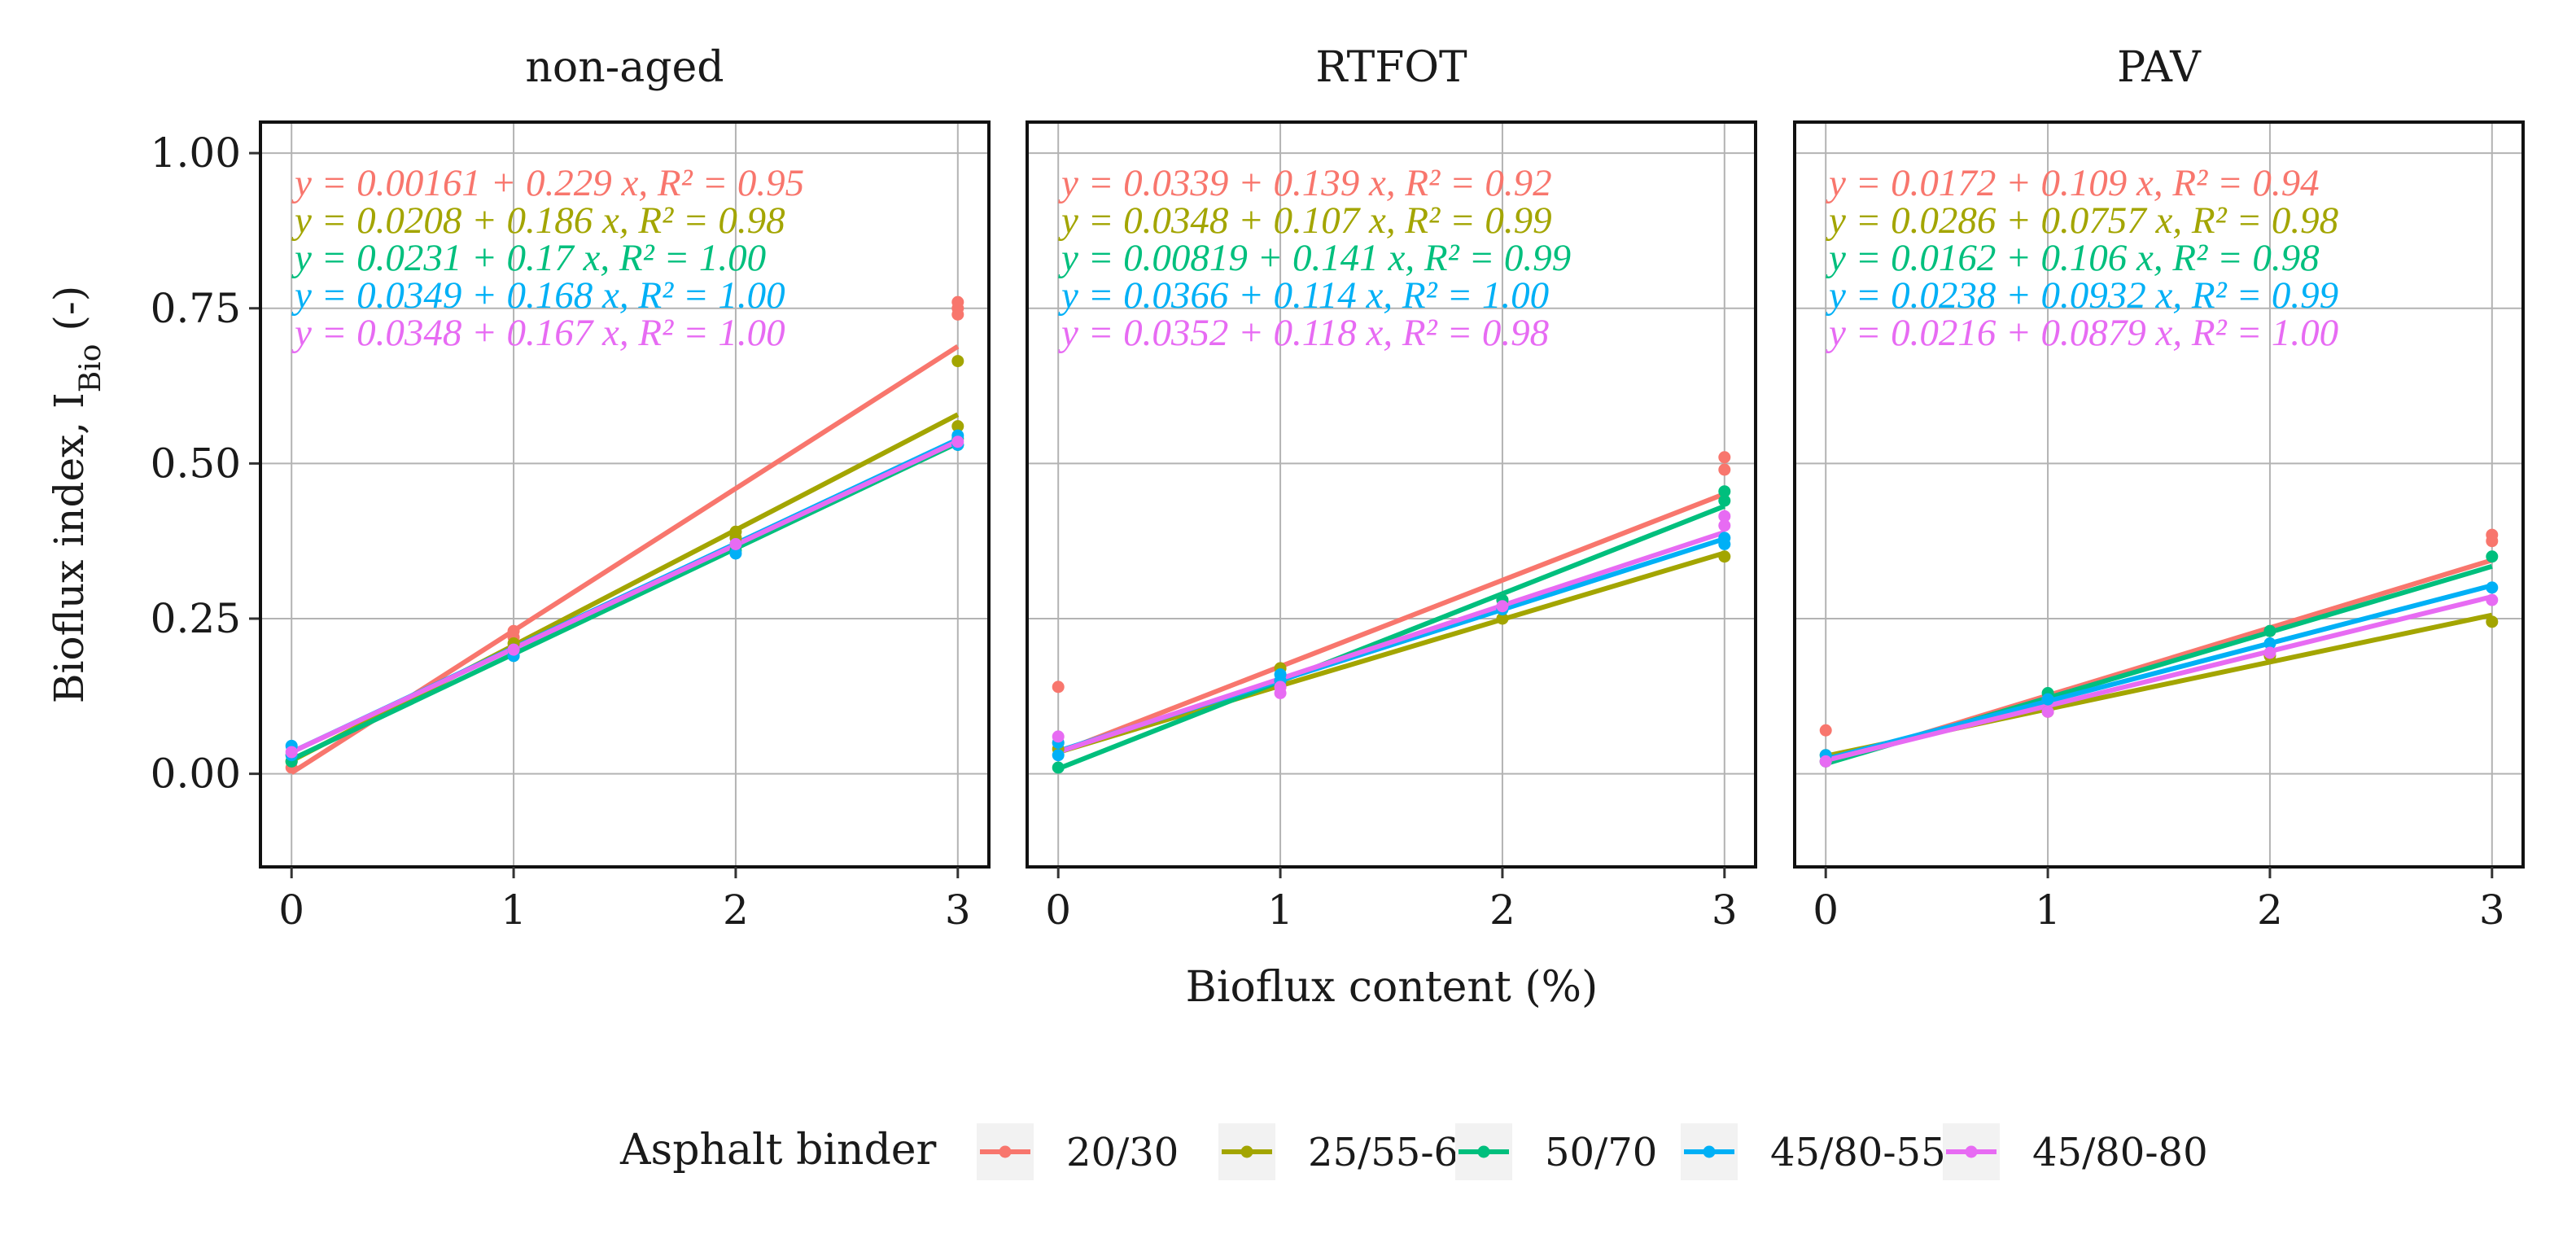  I want to click on legend-item: 20/30, so click(1078, 1151).